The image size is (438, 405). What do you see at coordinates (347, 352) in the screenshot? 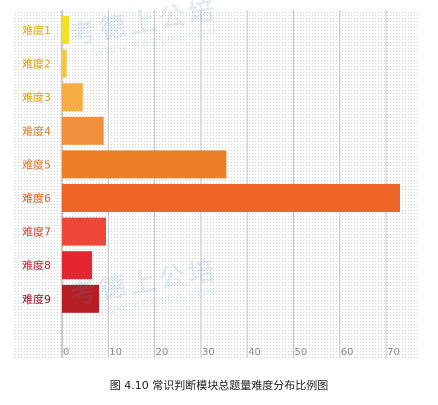
I see `x-tick-label: 60` at bounding box center [347, 352].